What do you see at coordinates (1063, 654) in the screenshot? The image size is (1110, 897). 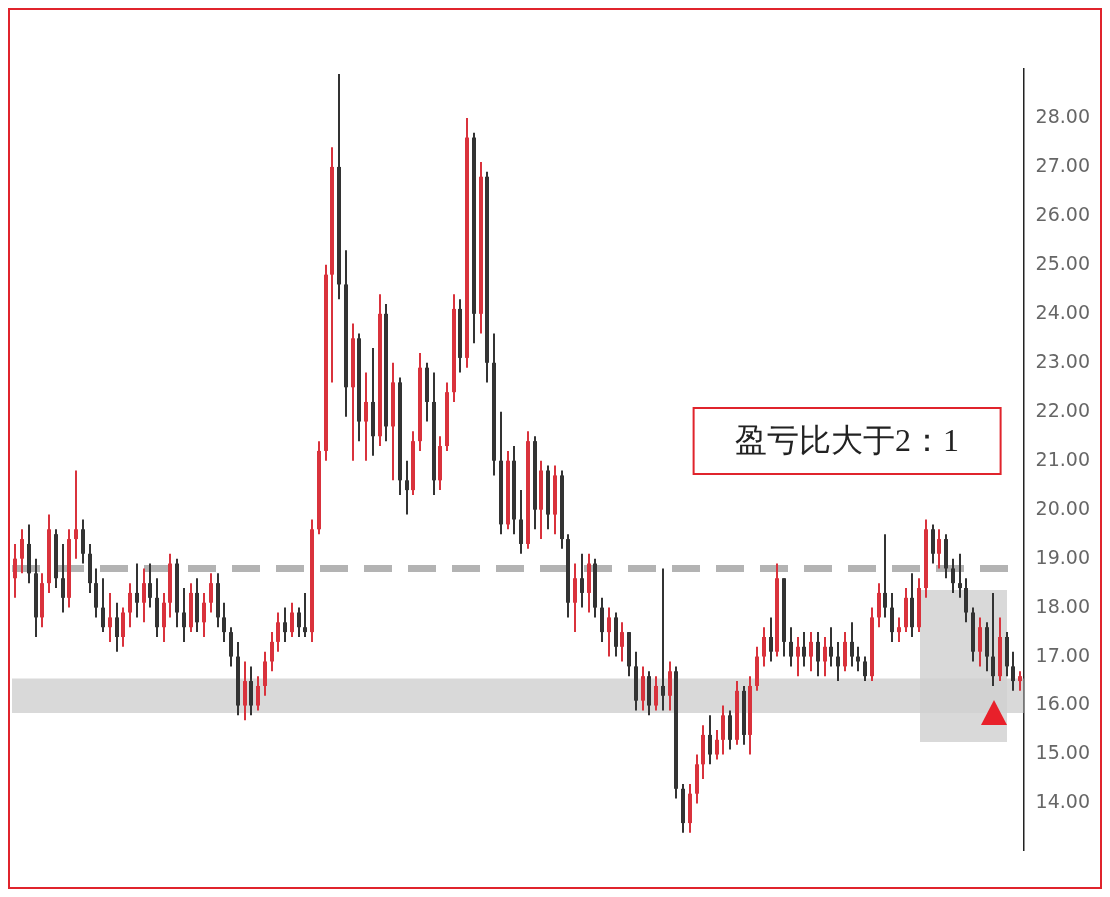 I see `y-tick-label: 17.00` at bounding box center [1063, 654].